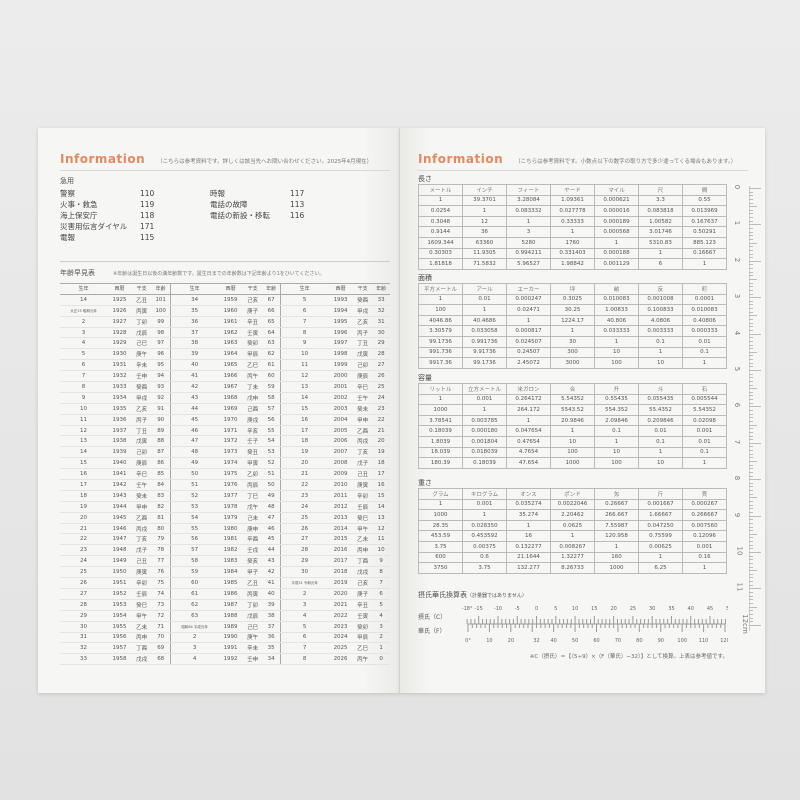 The width and height of the screenshot is (800, 800). I want to click on age: 1, so click(381, 648).